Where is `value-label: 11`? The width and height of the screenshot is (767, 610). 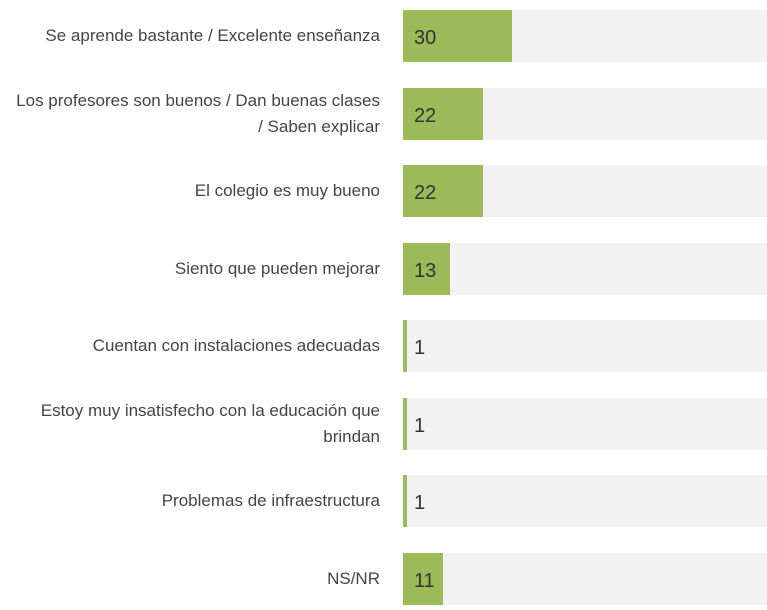 value-label: 11 is located at coordinates (424, 580).